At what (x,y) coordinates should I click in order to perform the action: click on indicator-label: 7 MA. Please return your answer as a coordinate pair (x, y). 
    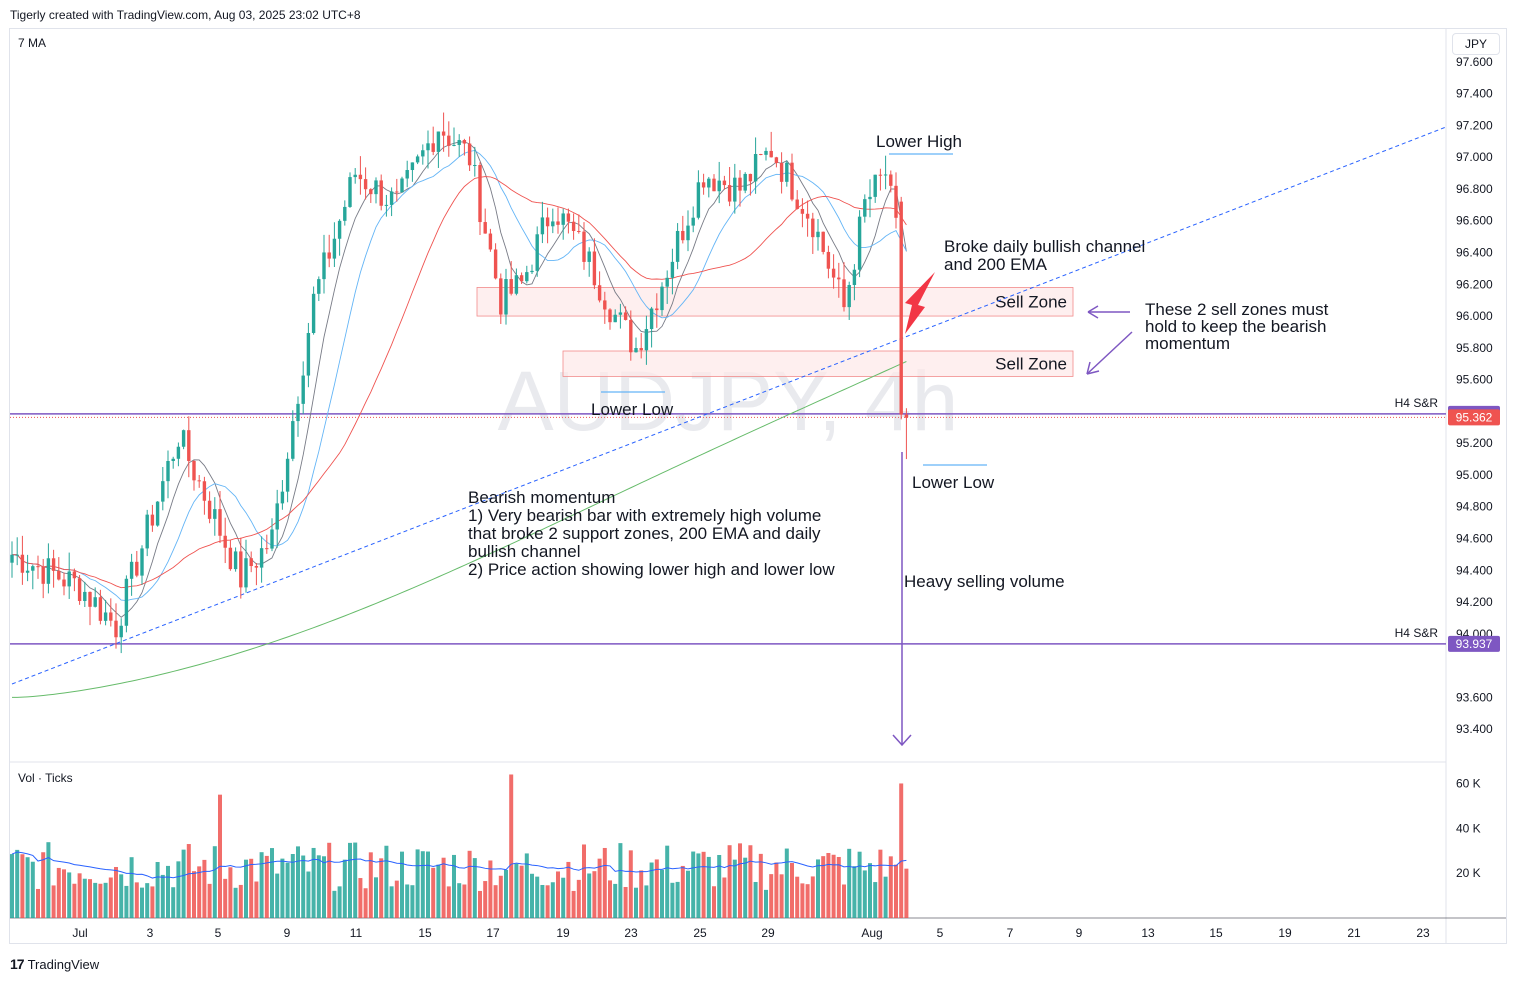
    Looking at the image, I should click on (32, 43).